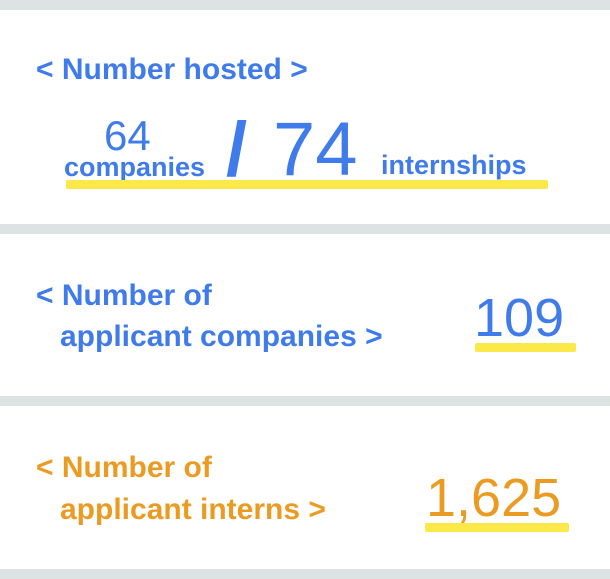  Describe the element at coordinates (454, 165) in the screenshot. I see `internships-label: internships` at that location.